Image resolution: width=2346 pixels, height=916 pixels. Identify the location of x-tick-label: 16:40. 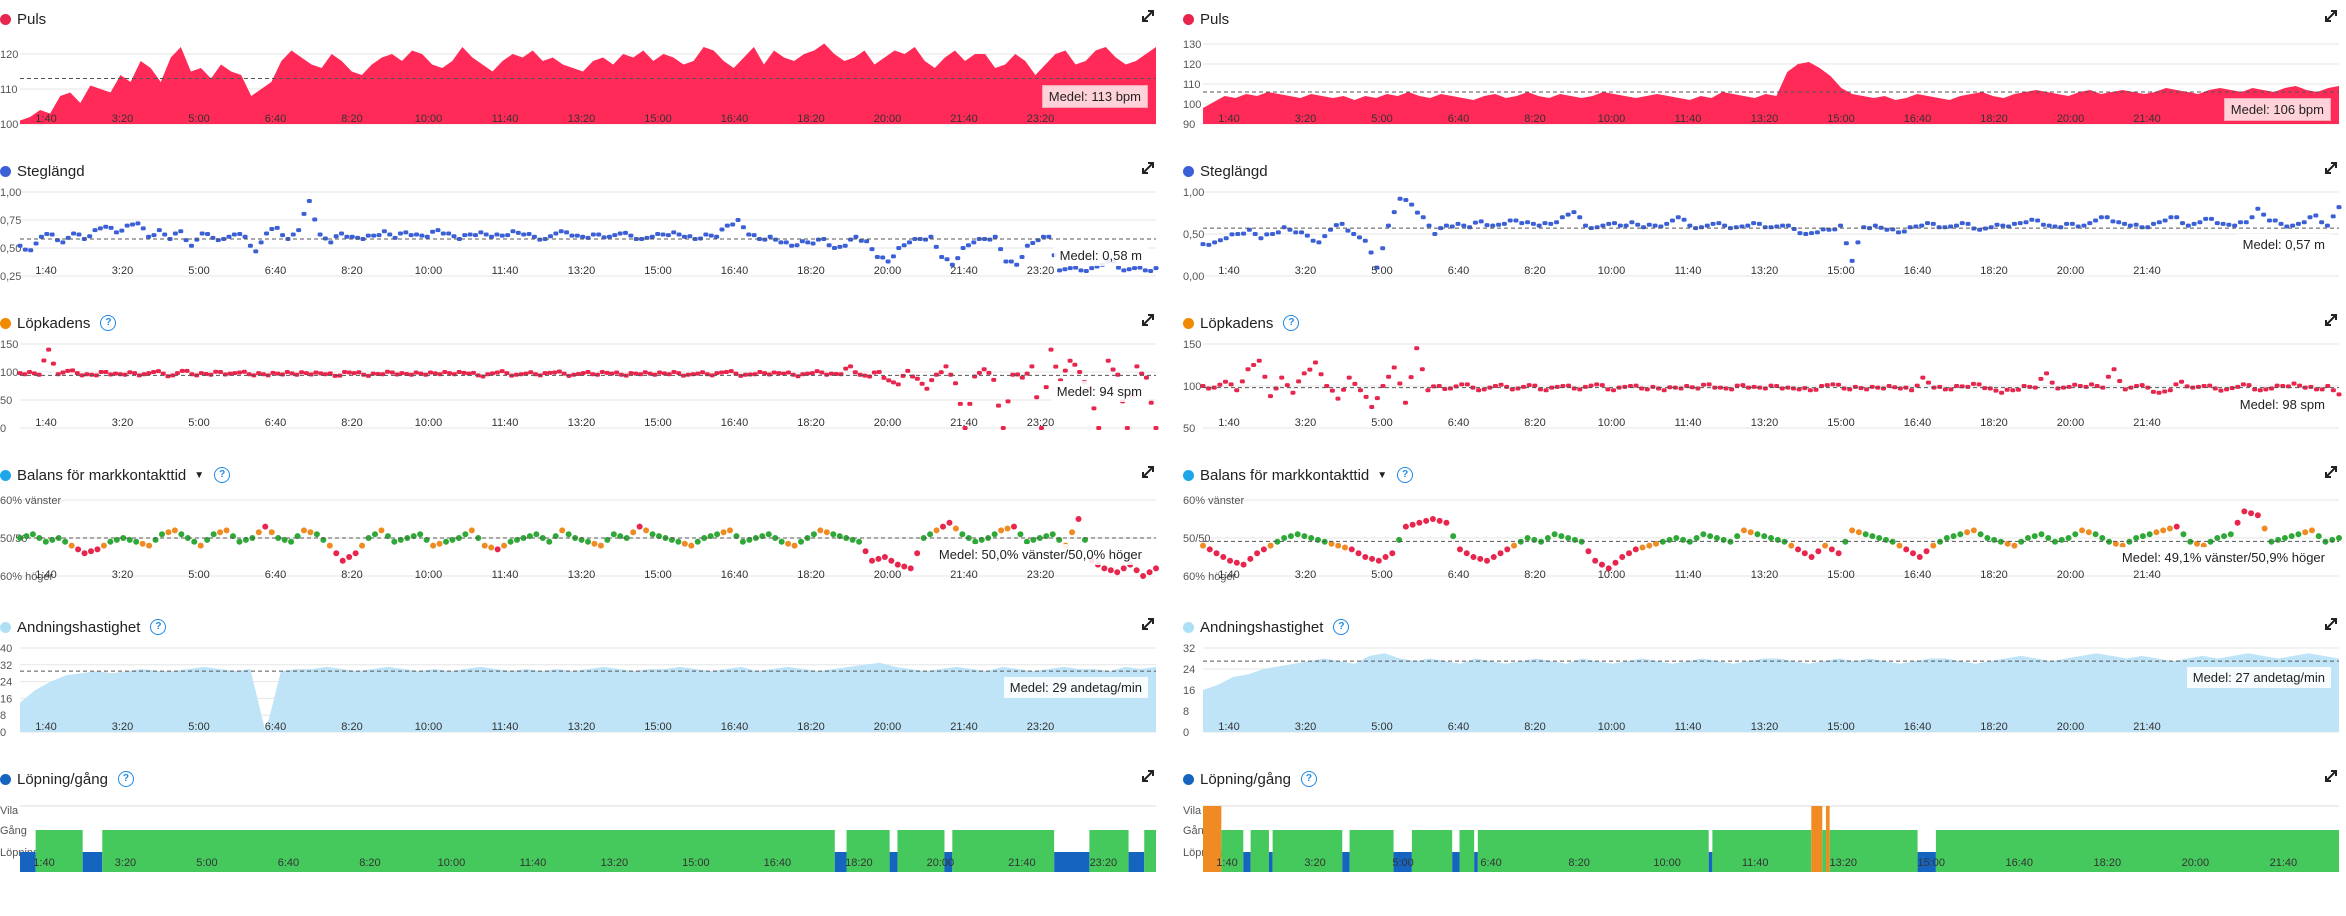
(1918, 271).